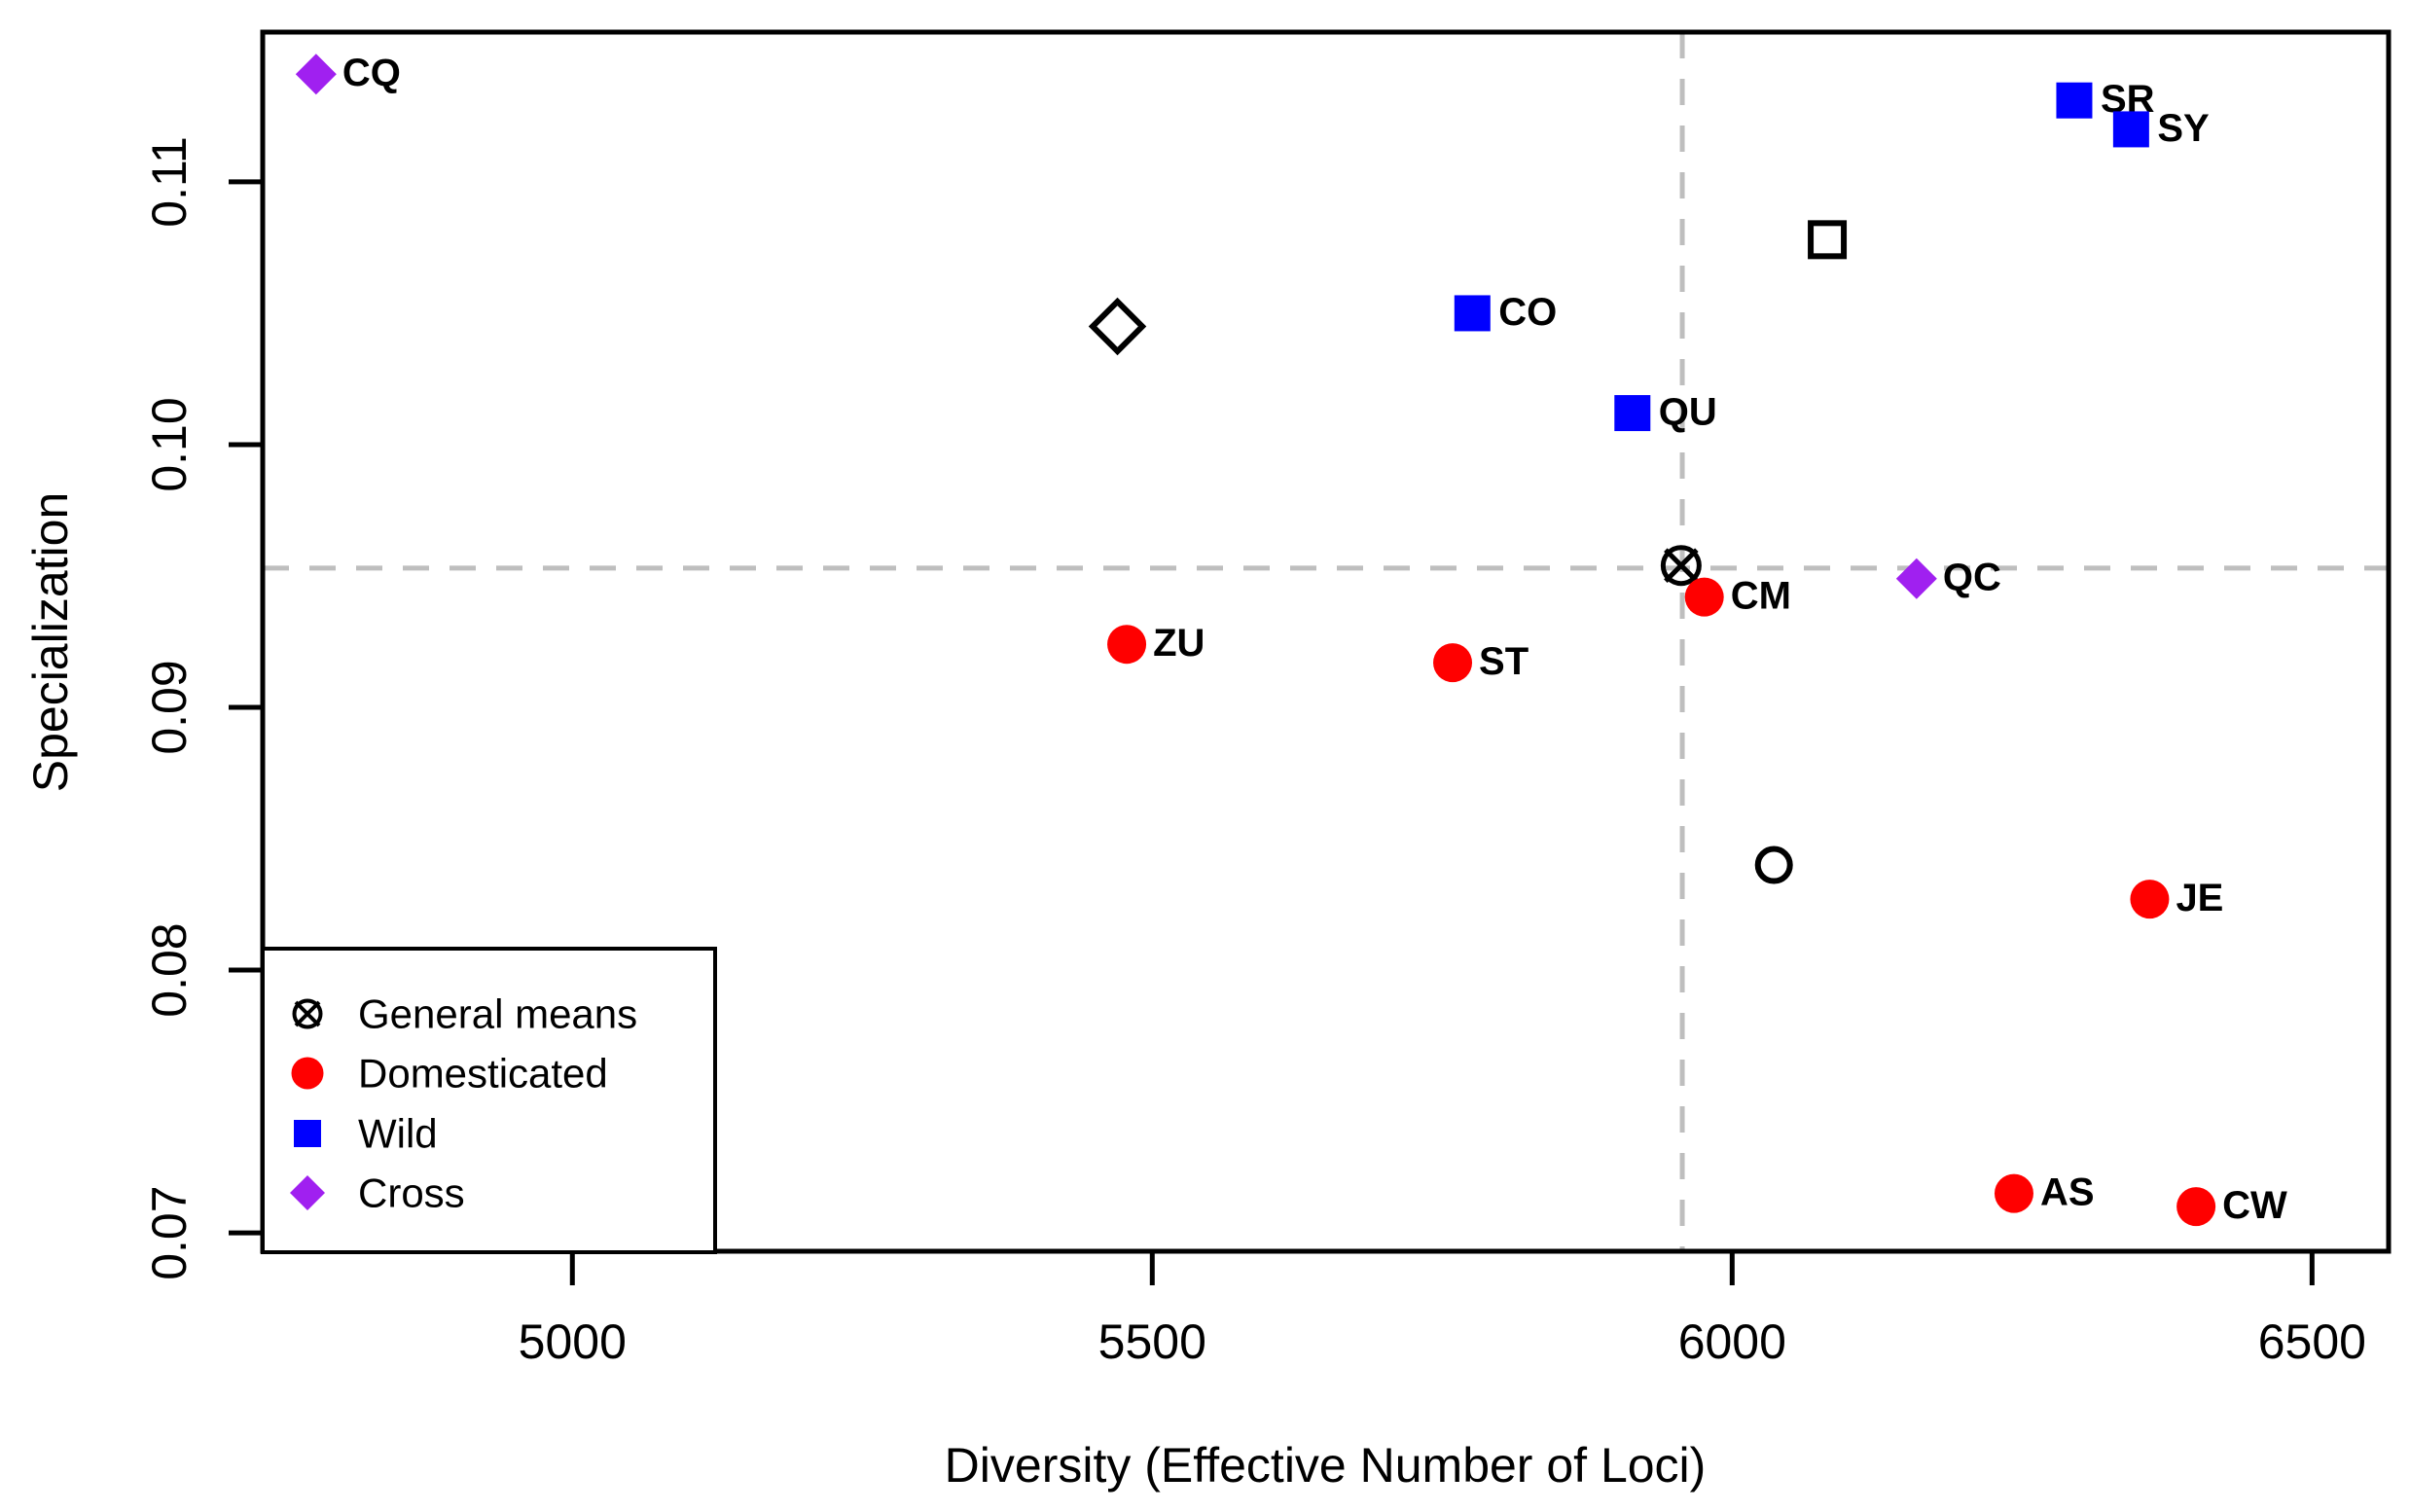 This screenshot has height=1512, width=2410. What do you see at coordinates (1453, 663) in the screenshot?
I see `point-ST-marker` at bounding box center [1453, 663].